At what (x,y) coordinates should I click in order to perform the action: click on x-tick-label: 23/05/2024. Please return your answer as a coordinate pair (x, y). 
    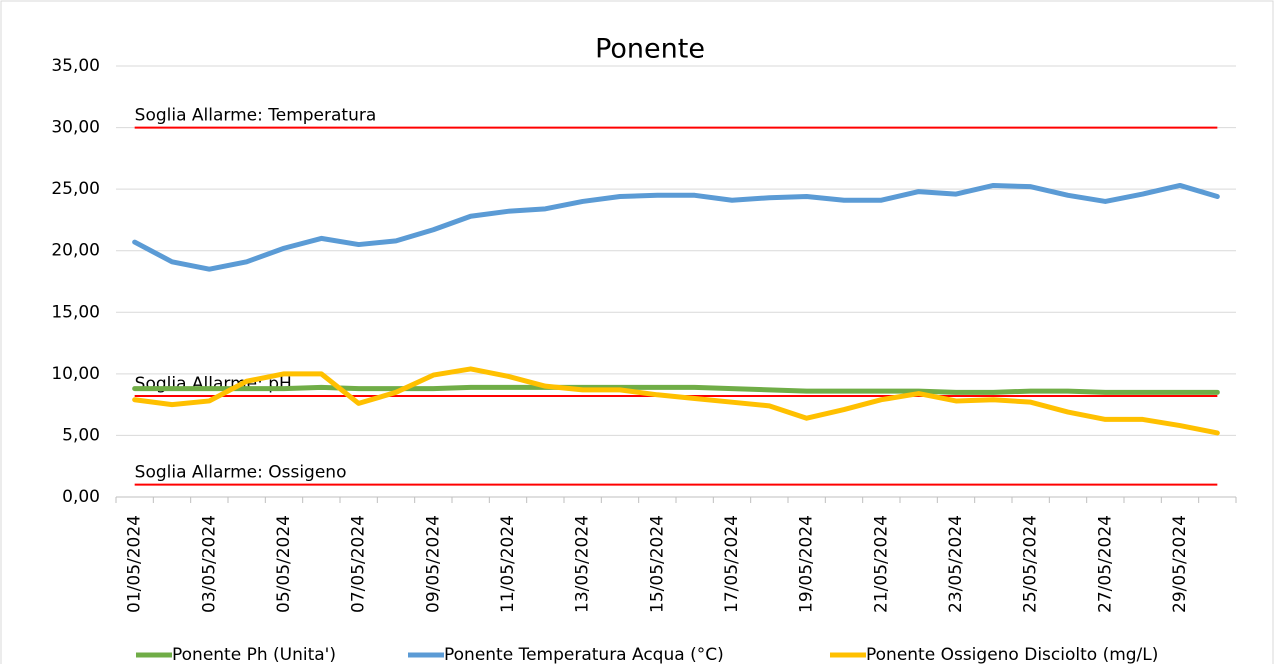
    Looking at the image, I should click on (956, 564).